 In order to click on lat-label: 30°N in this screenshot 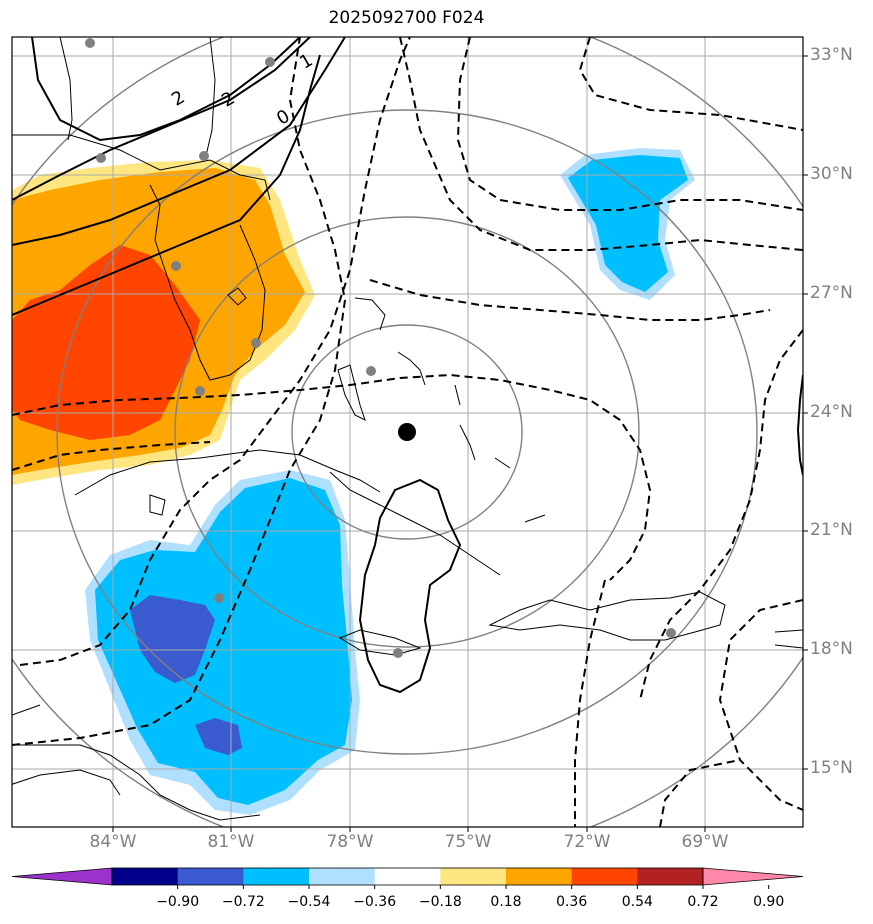, I will do `click(831, 174)`.